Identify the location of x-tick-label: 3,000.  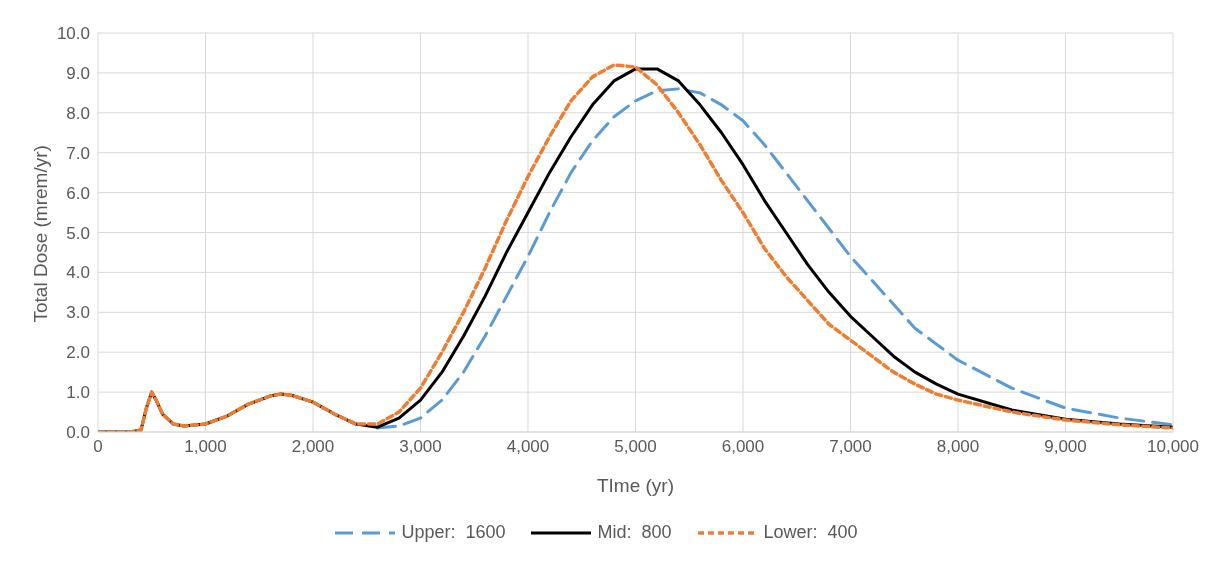
(420, 447).